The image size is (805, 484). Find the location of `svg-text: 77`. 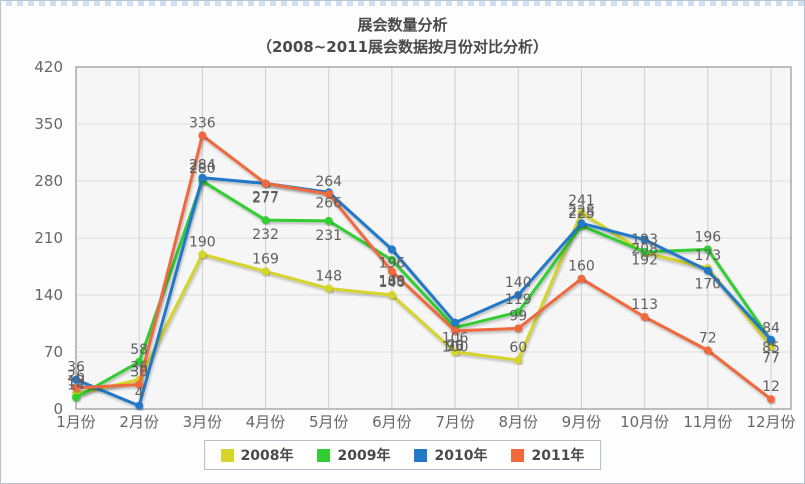

svg-text: 77 is located at coordinates (771, 358).